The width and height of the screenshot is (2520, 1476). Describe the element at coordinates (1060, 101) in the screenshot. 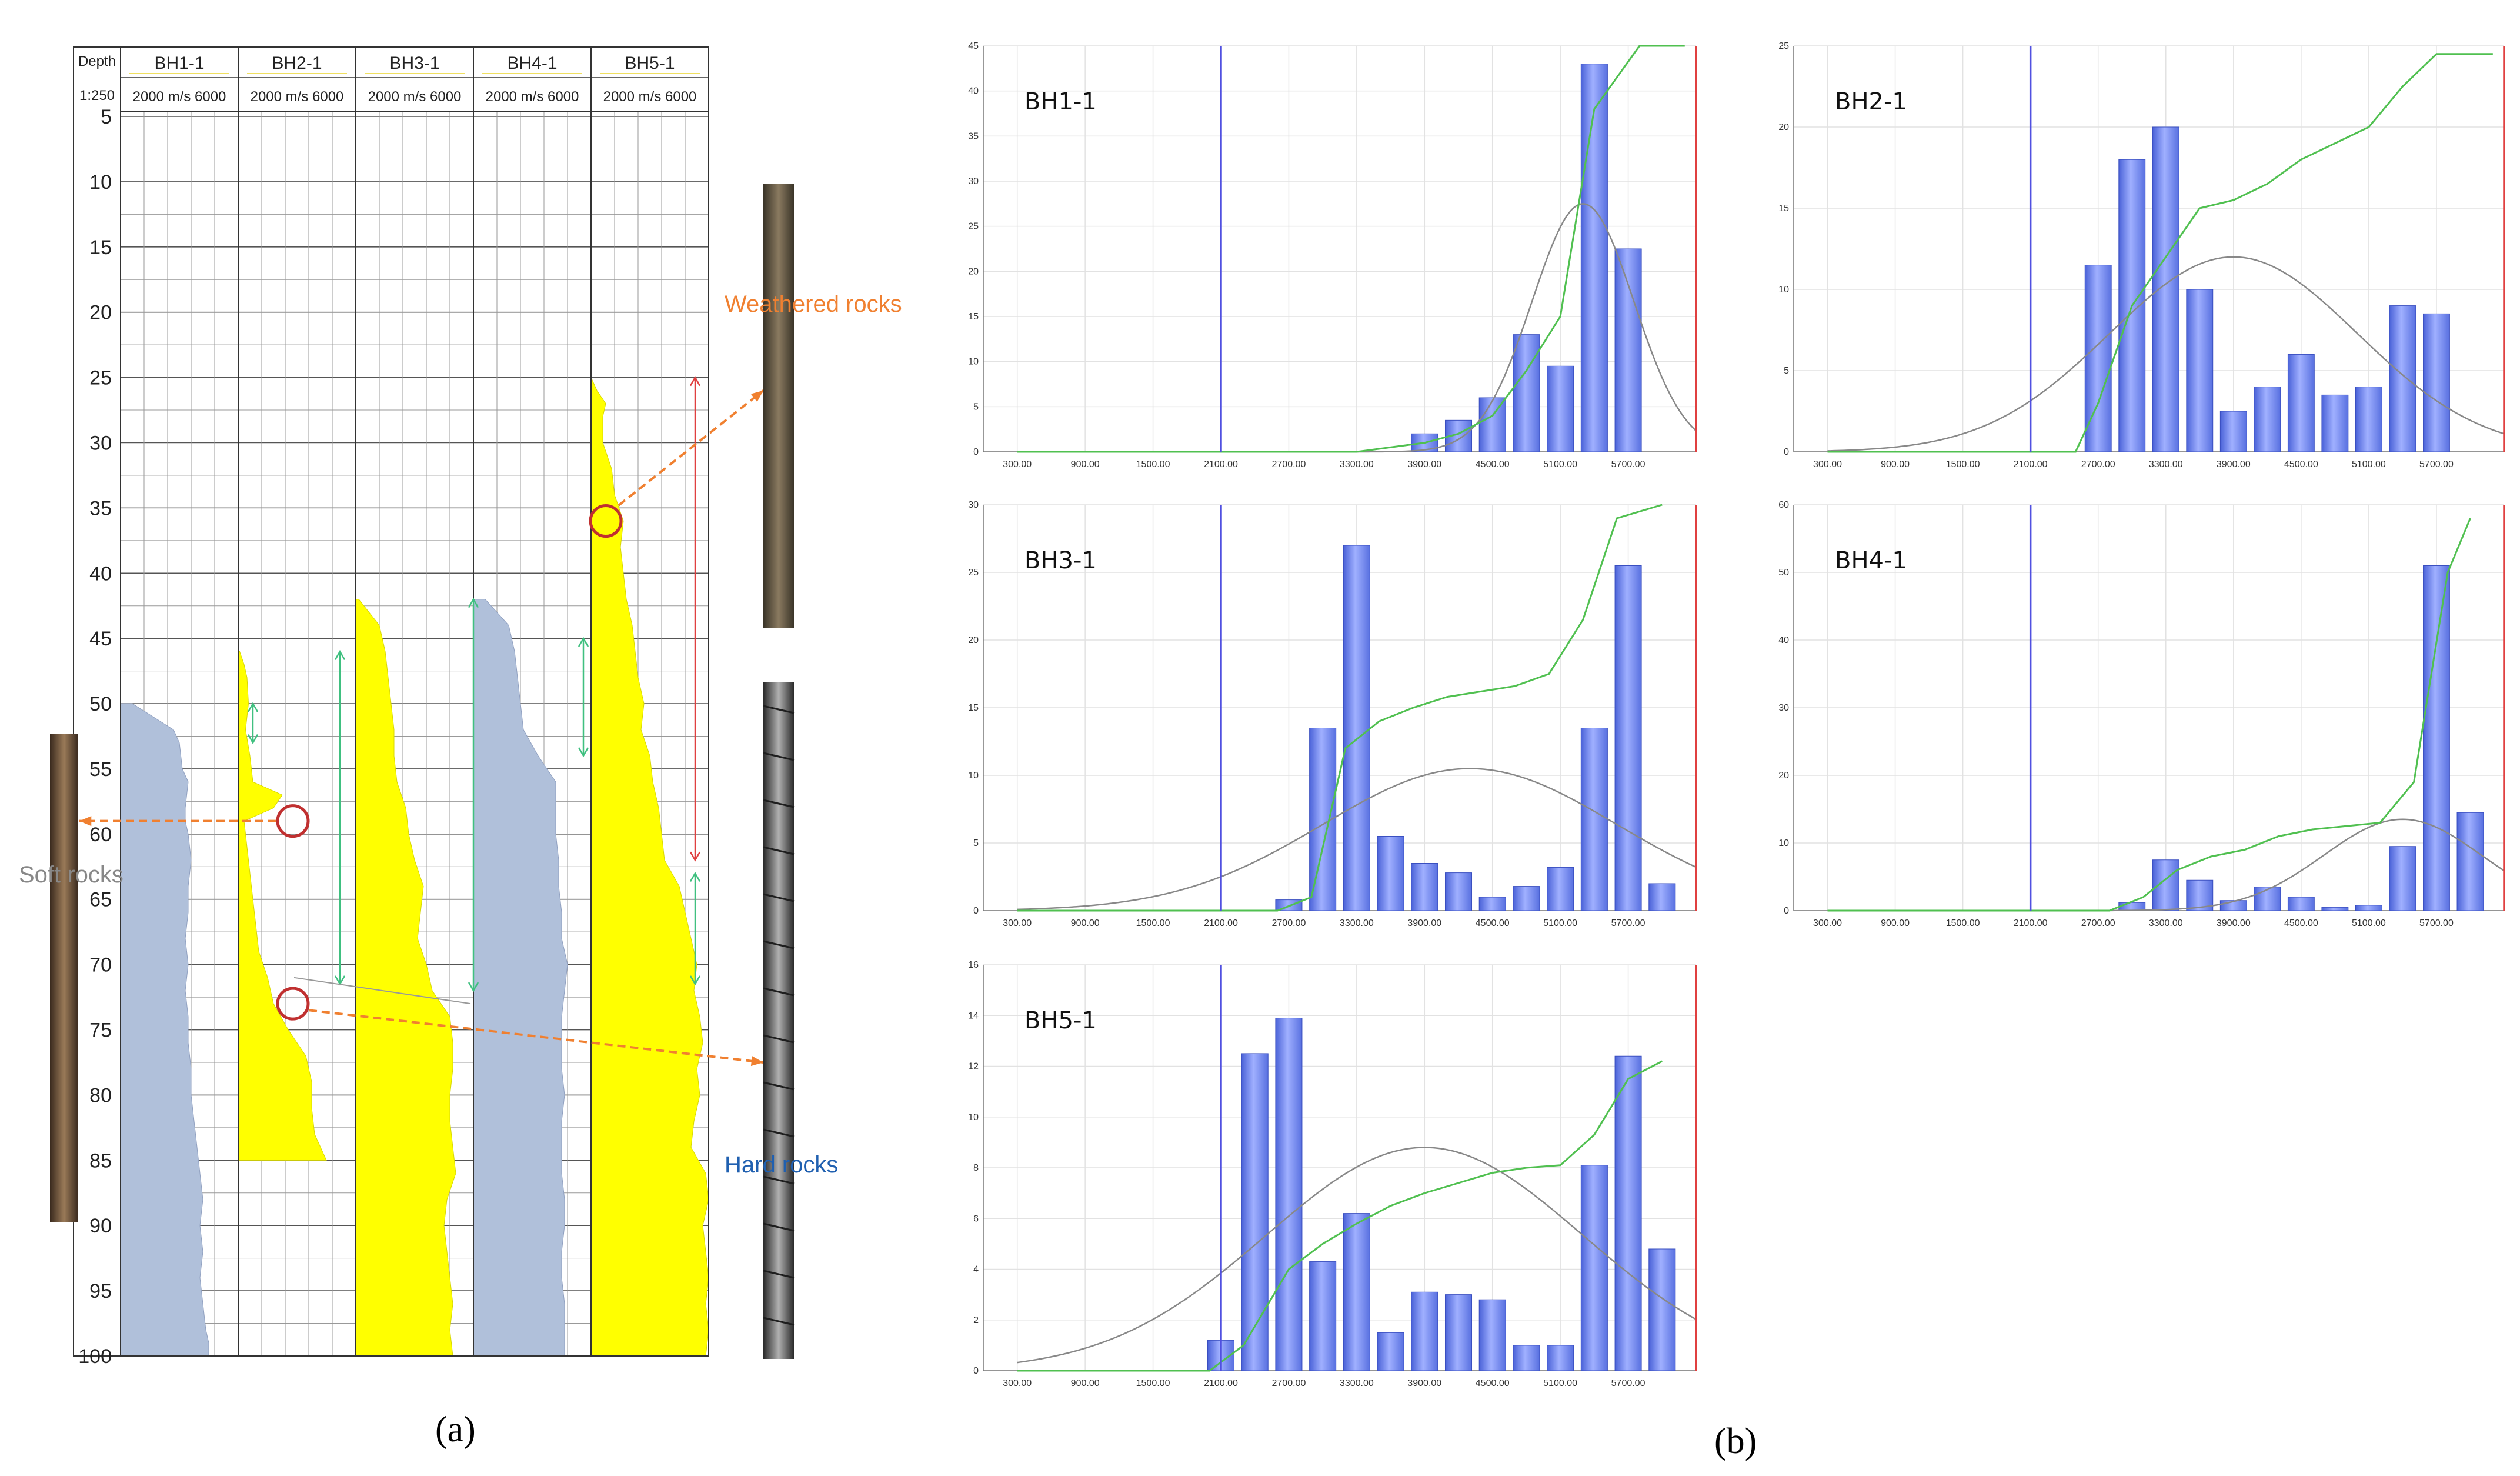

I see `histogram-title: BH1-1` at that location.